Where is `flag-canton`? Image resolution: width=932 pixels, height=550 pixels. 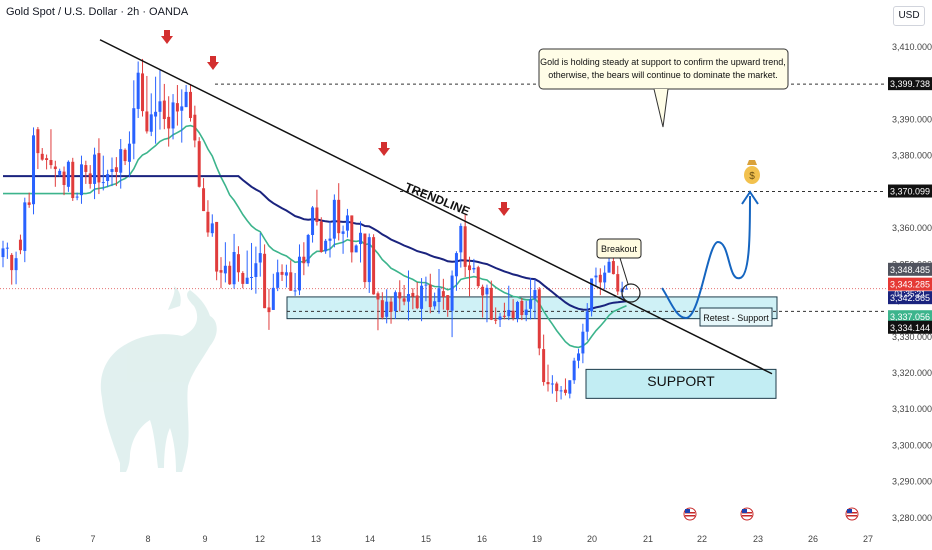
flag-canton is located at coordinates (687, 511).